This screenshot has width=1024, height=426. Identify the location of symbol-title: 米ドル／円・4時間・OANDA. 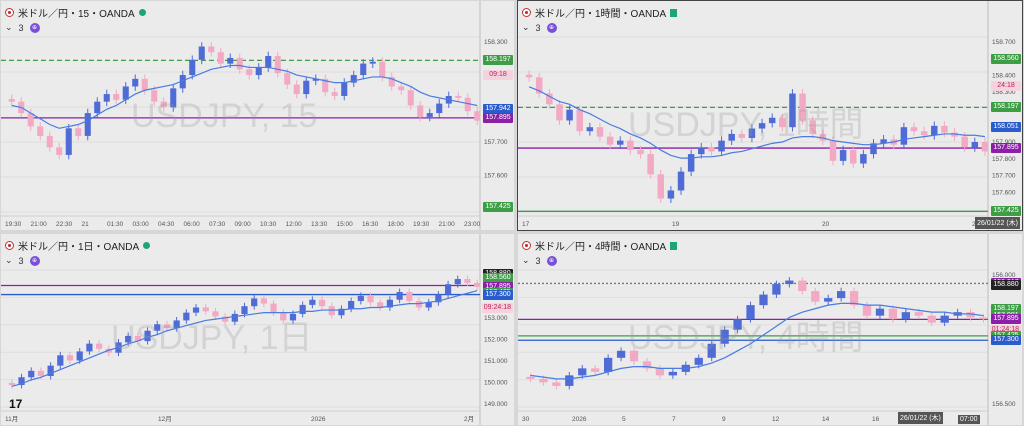
(601, 247).